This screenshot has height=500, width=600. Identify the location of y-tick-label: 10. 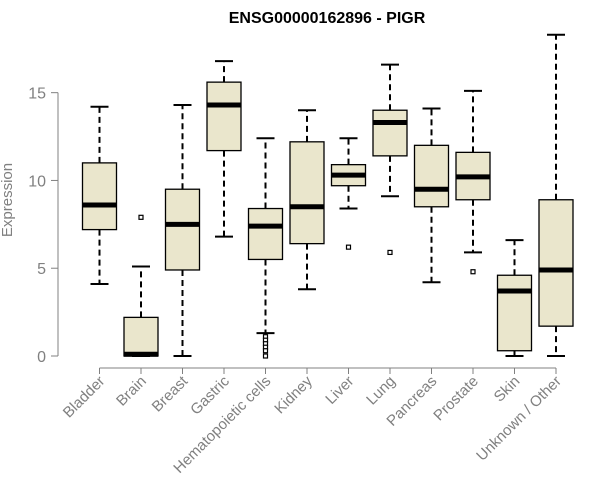
(37, 181).